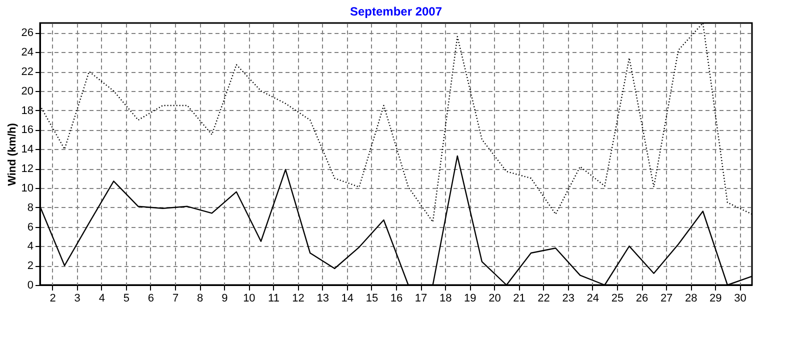  I want to click on y-tick-label: 20, so click(27, 91).